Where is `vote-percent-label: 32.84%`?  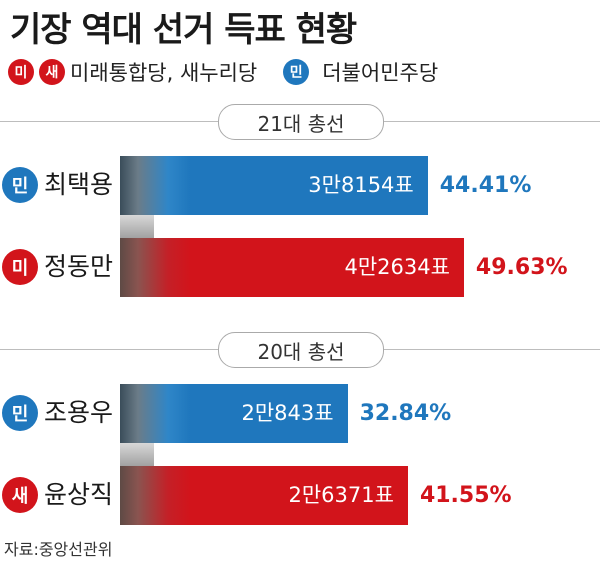
vote-percent-label: 32.84% is located at coordinates (405, 413).